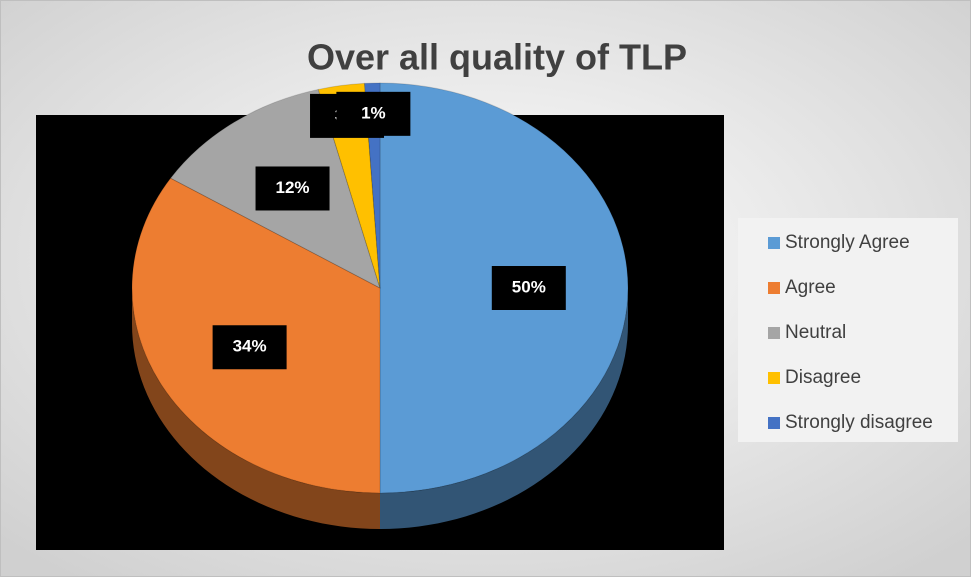 The height and width of the screenshot is (577, 971). What do you see at coordinates (847, 242) in the screenshot?
I see `legend-label: Strongly Agree` at bounding box center [847, 242].